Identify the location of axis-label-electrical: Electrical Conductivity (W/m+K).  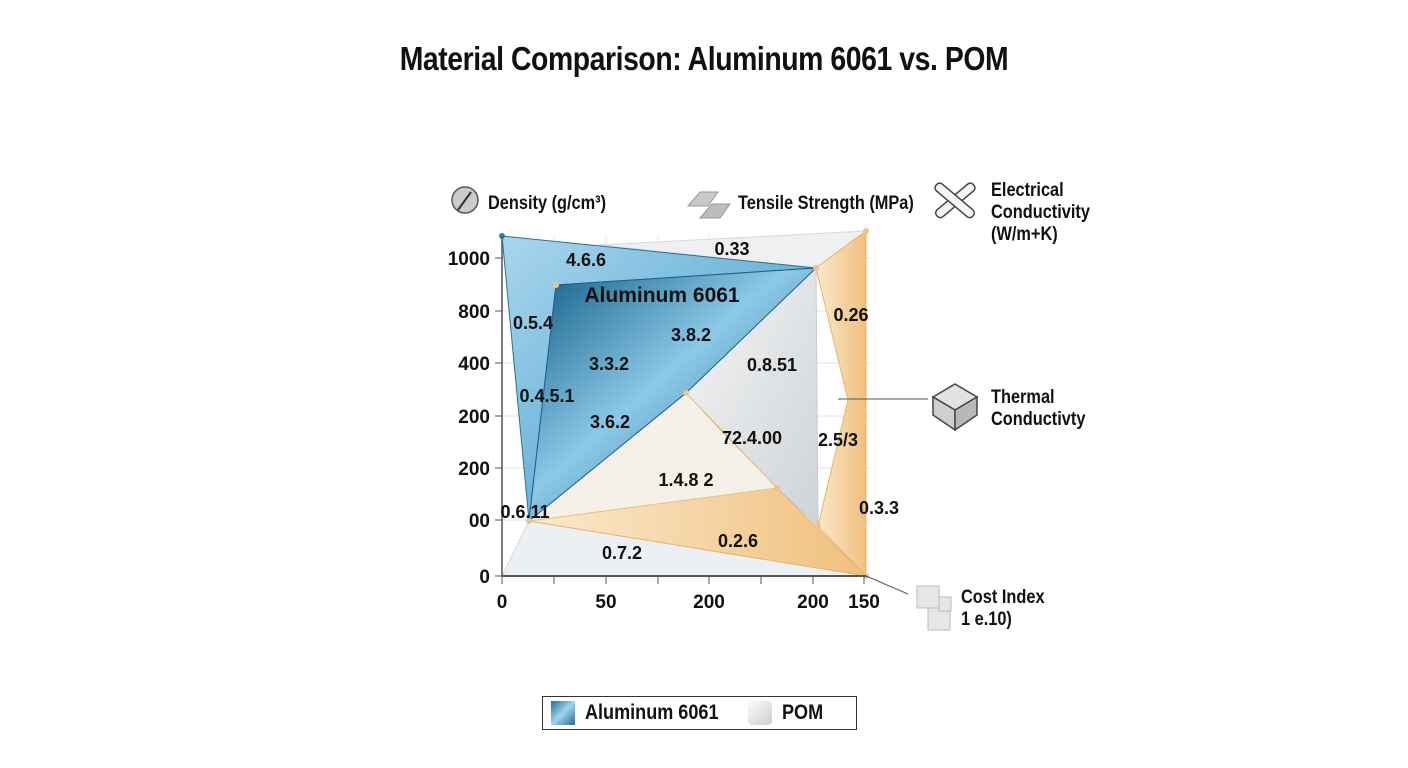
(1040, 212).